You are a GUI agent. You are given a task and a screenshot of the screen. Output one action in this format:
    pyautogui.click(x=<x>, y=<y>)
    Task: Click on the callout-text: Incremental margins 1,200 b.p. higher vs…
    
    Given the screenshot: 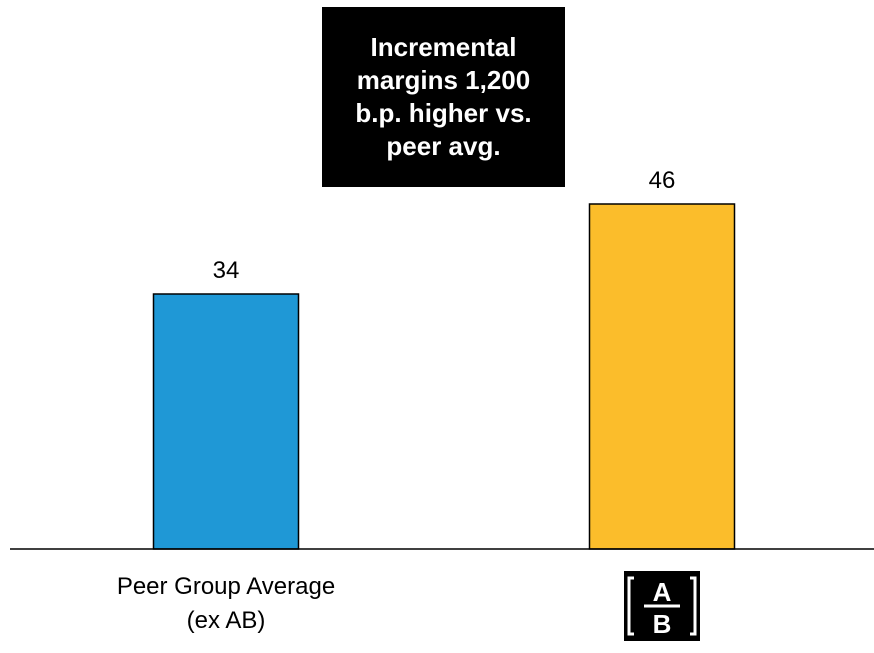 What is the action you would take?
    pyautogui.click(x=443, y=96)
    